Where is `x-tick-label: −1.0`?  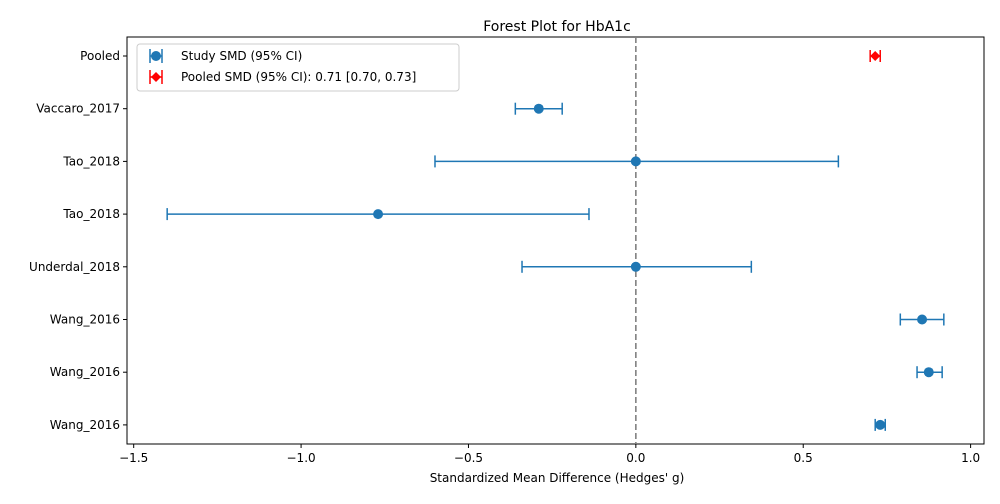 x-tick-label: −1.0 is located at coordinates (301, 458).